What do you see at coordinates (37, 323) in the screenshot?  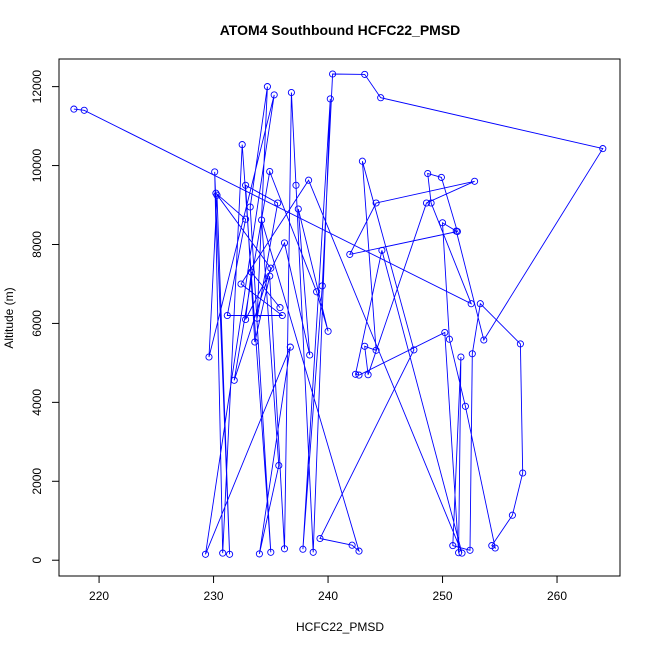 I see `y-tick-label: 6000` at bounding box center [37, 323].